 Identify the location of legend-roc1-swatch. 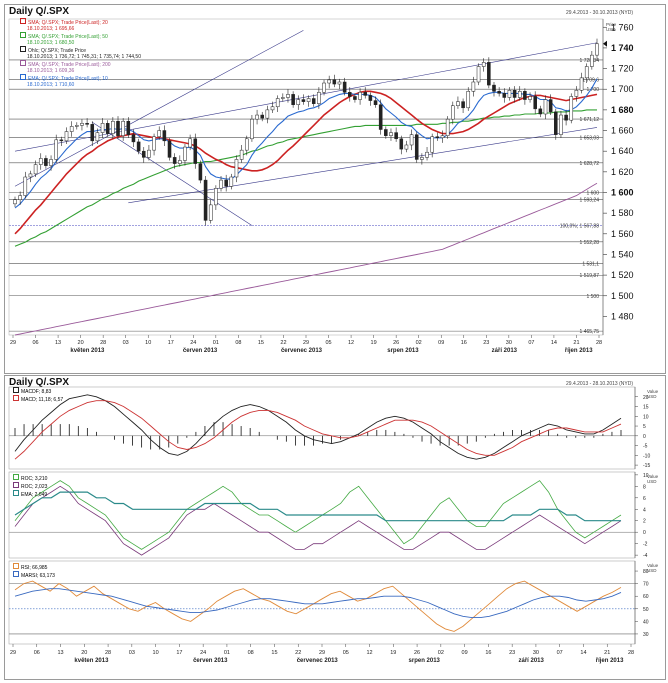
(16, 477).